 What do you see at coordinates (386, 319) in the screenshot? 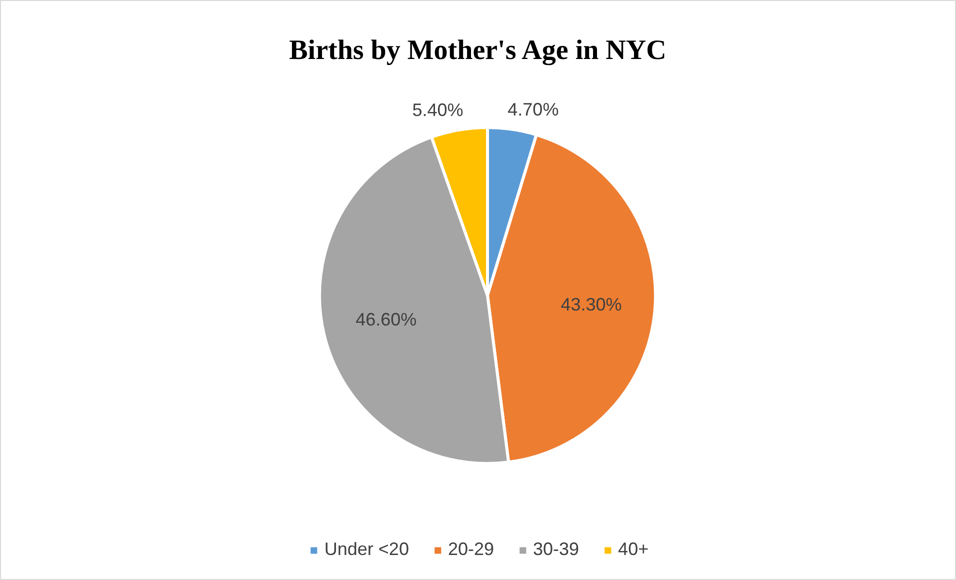
I see `data-label: 46.60%` at bounding box center [386, 319].